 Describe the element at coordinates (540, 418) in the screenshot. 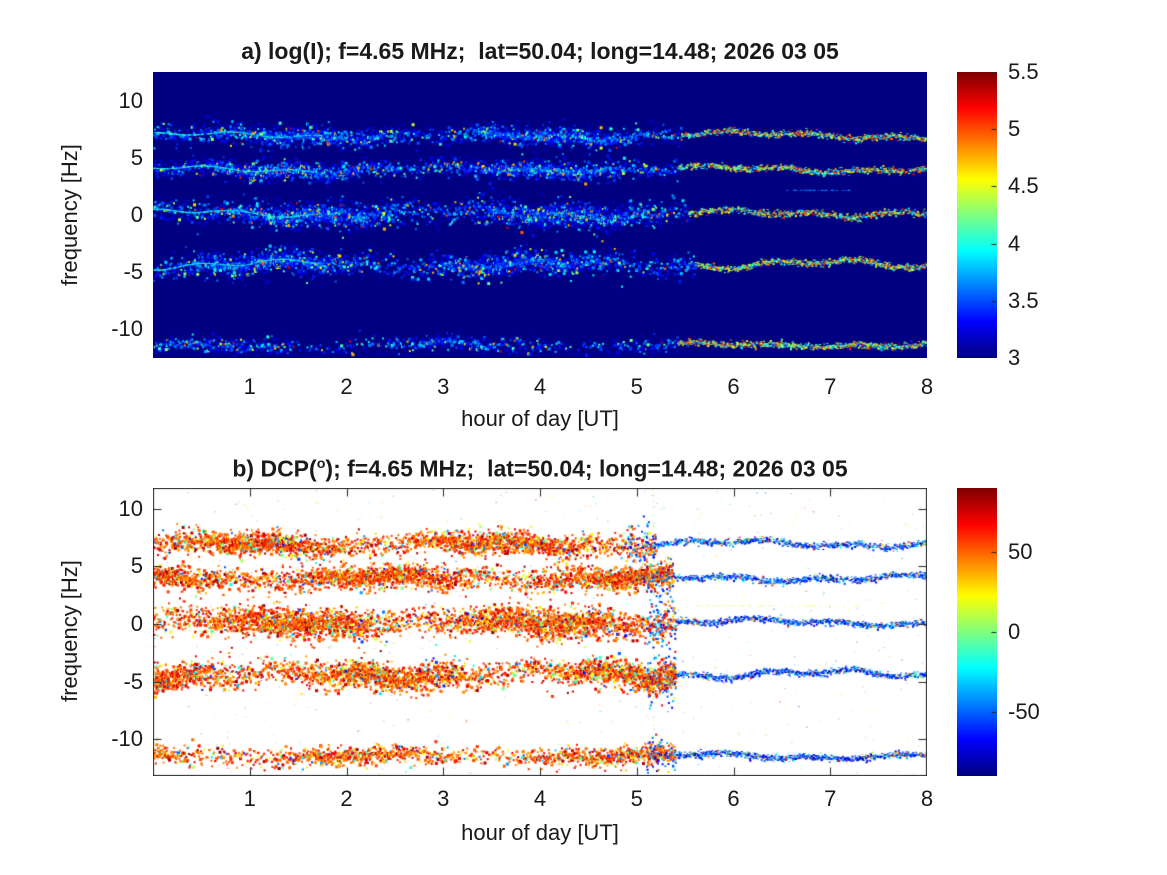

I see `panel-a-xlabel: hour of day [UT]` at that location.